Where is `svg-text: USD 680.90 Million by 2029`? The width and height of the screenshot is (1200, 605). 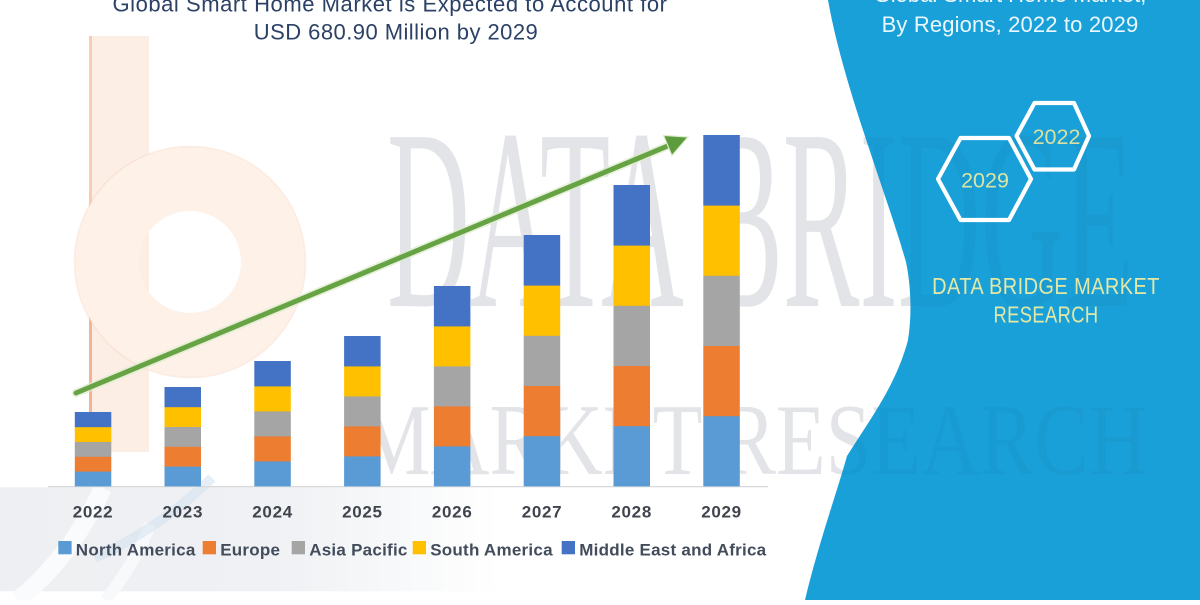 svg-text: USD 680.90 Million by 2029 is located at coordinates (396, 31).